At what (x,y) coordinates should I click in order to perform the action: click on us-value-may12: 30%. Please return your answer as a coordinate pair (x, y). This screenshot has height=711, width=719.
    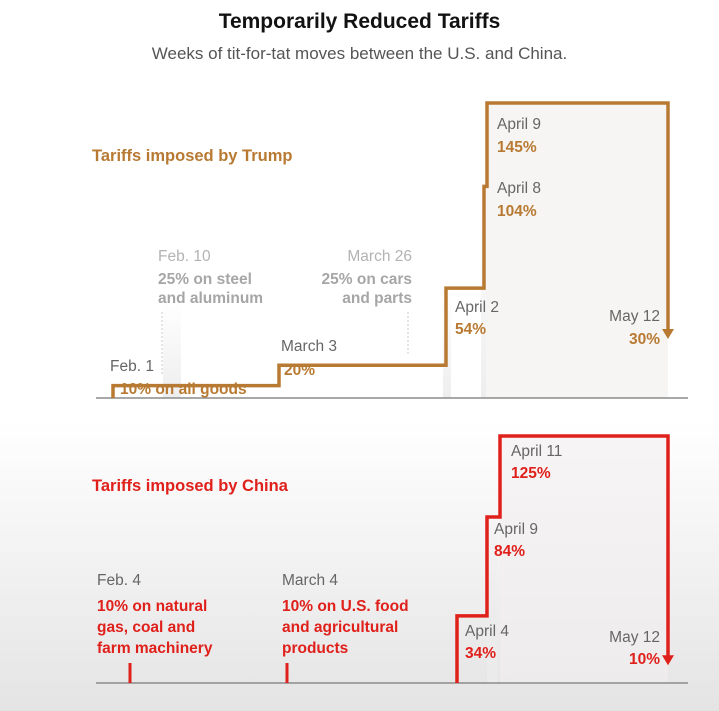
    Looking at the image, I should click on (644, 339).